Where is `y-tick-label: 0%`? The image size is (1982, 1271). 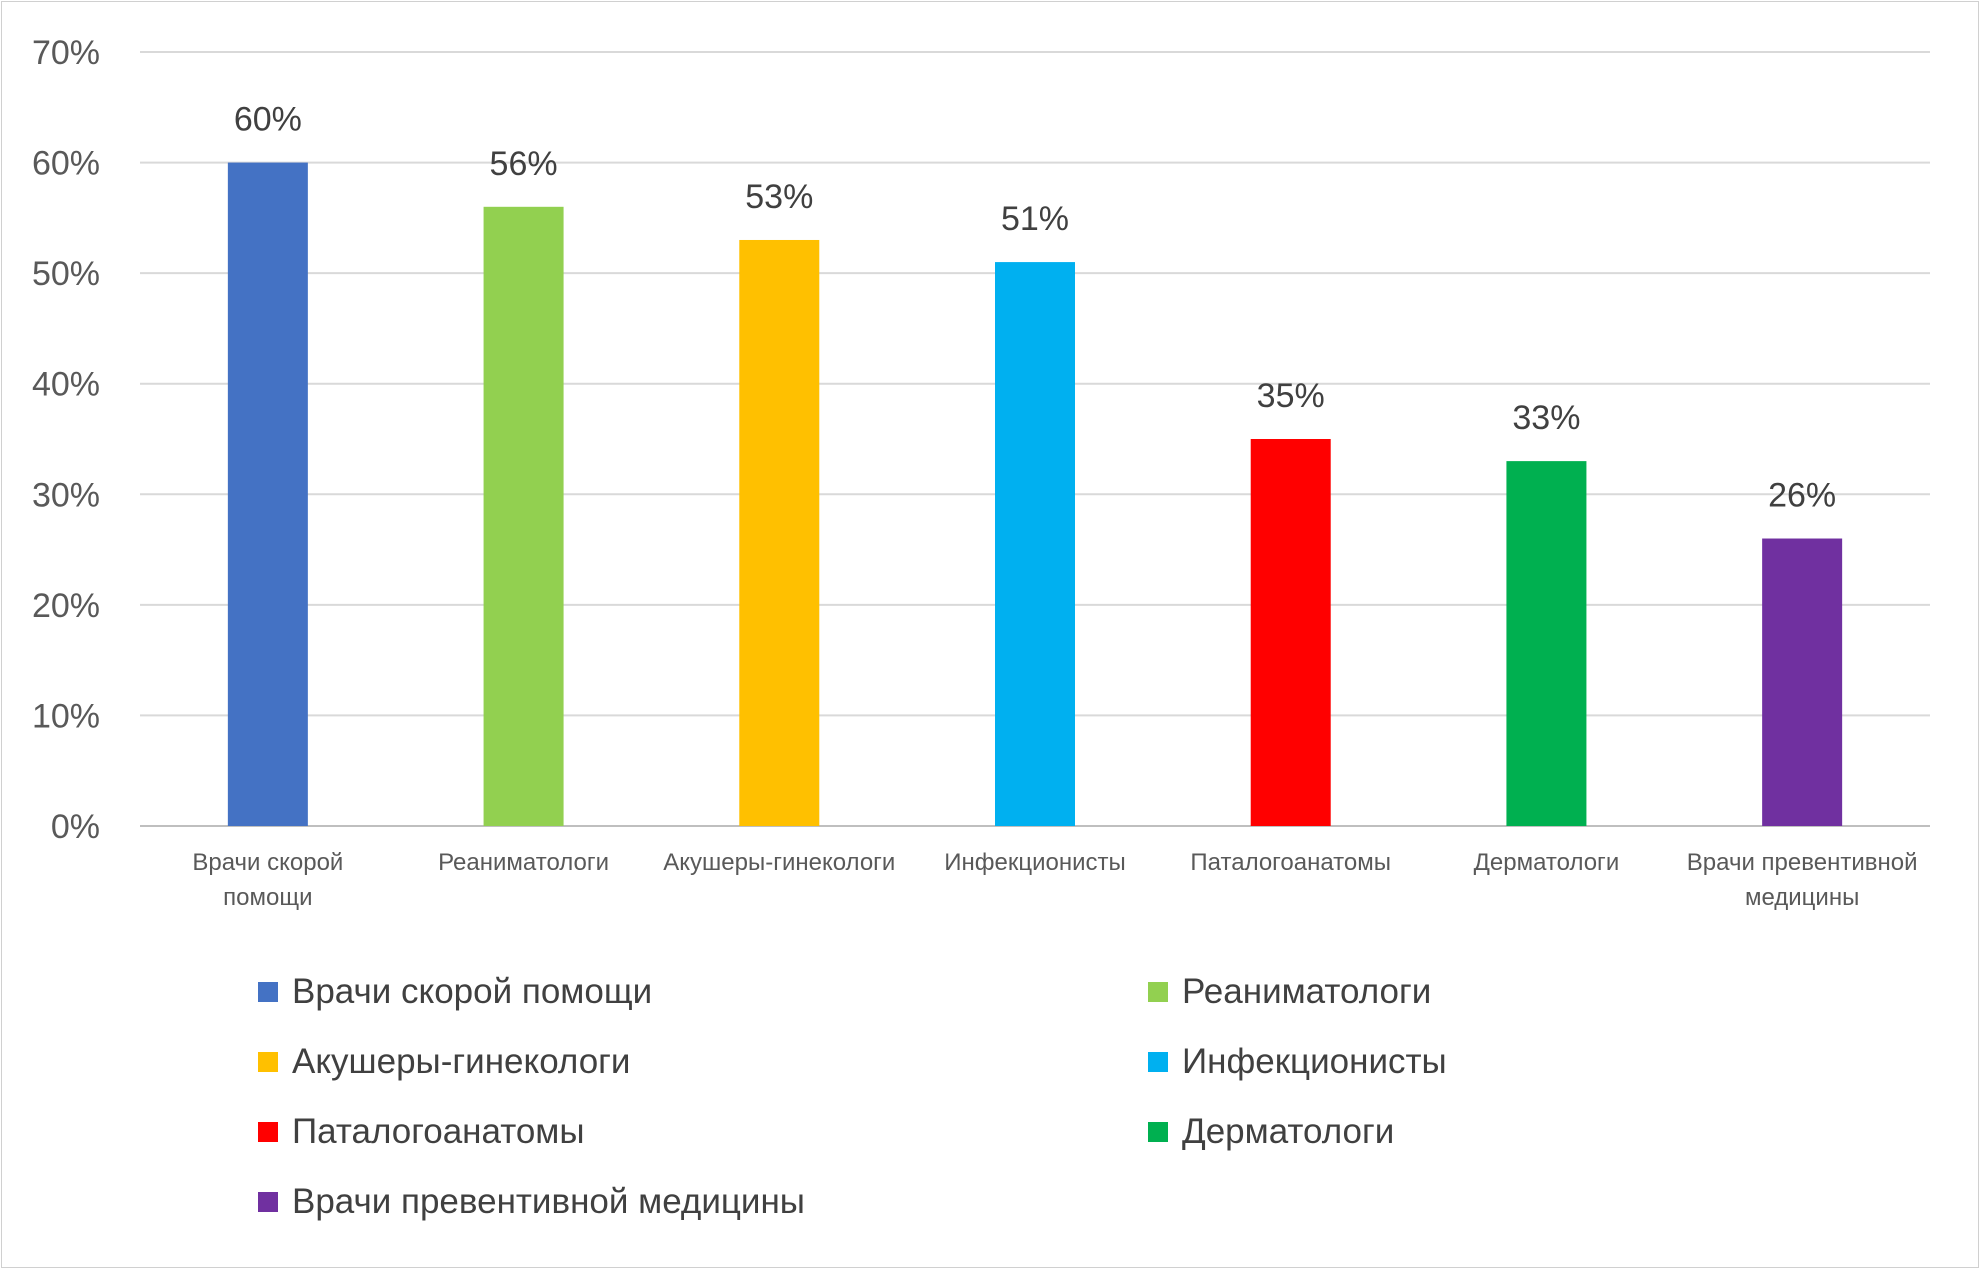 y-tick-label: 0% is located at coordinates (75, 827).